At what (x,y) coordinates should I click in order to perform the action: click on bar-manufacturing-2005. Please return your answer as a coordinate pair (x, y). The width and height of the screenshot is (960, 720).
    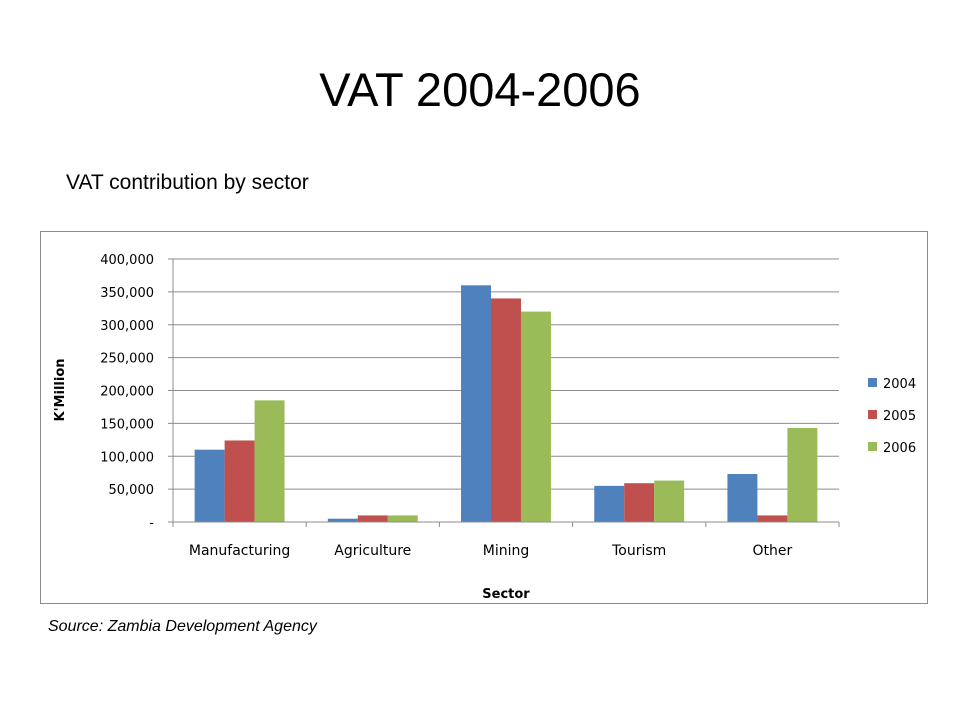
    Looking at the image, I should click on (239, 481).